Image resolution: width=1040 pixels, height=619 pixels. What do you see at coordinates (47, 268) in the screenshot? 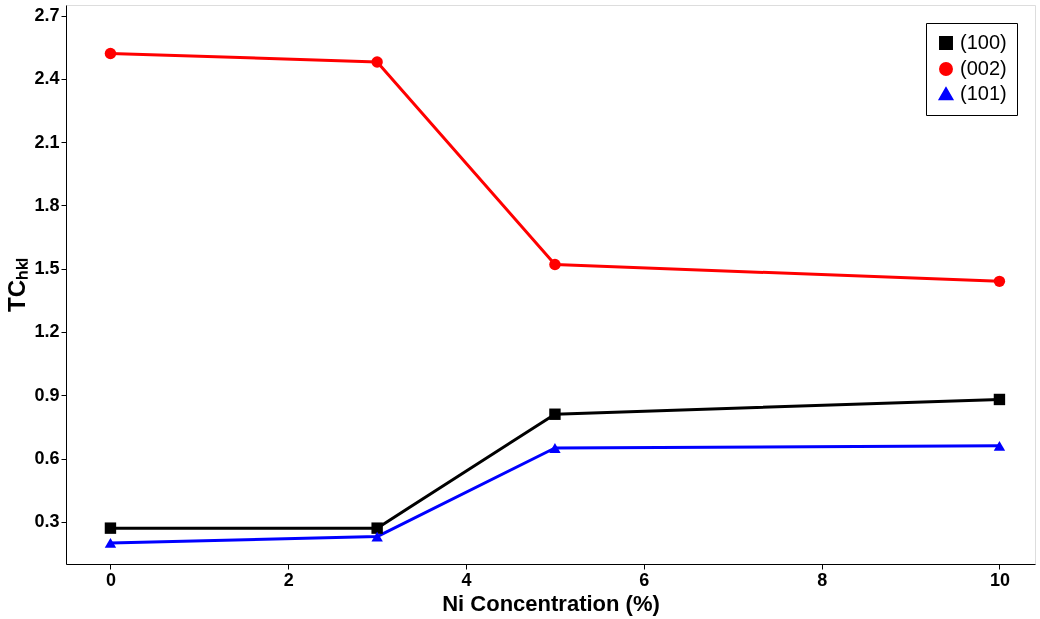
I see `y-tick-label: 1.5` at bounding box center [47, 268].